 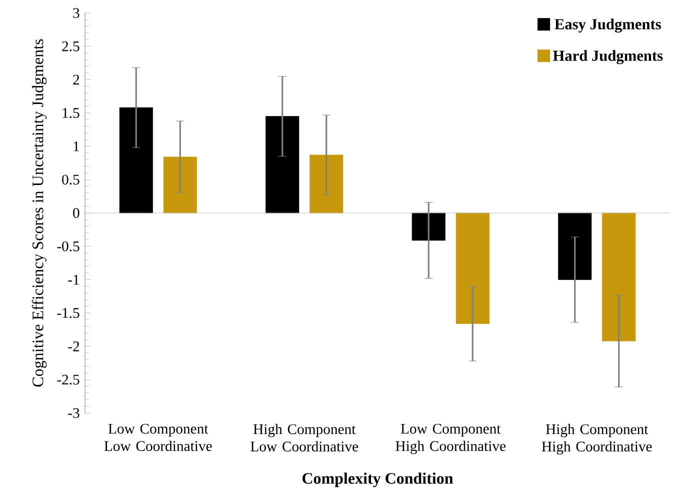 I want to click on legend-label: Hard Judgments, so click(x=608, y=57).